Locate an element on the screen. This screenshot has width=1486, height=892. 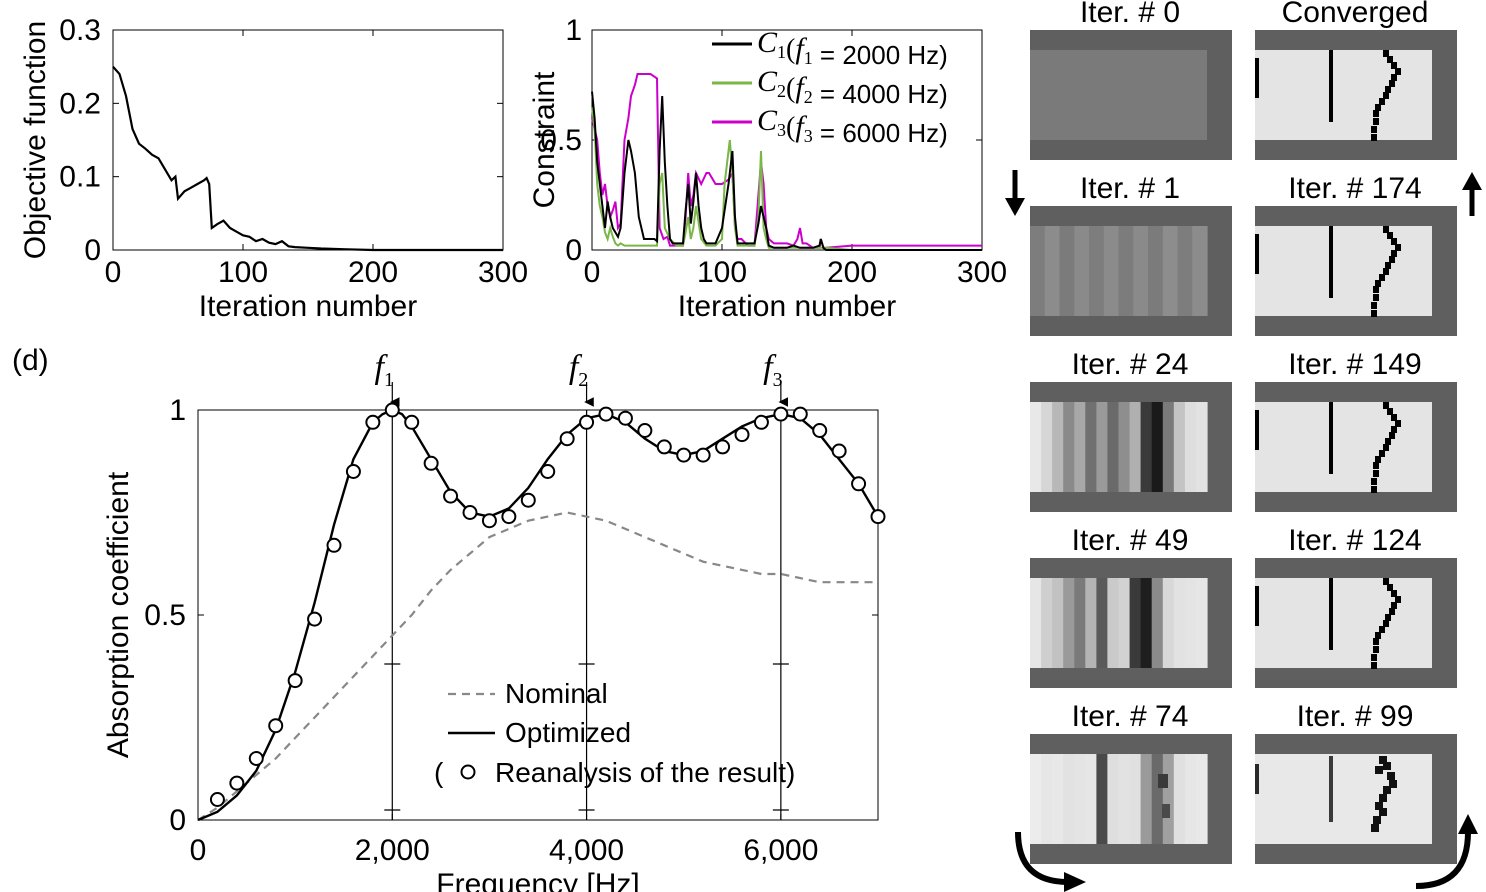
legend-entry: C1(f1 = 2000 Hz) is located at coordinates (852, 48).